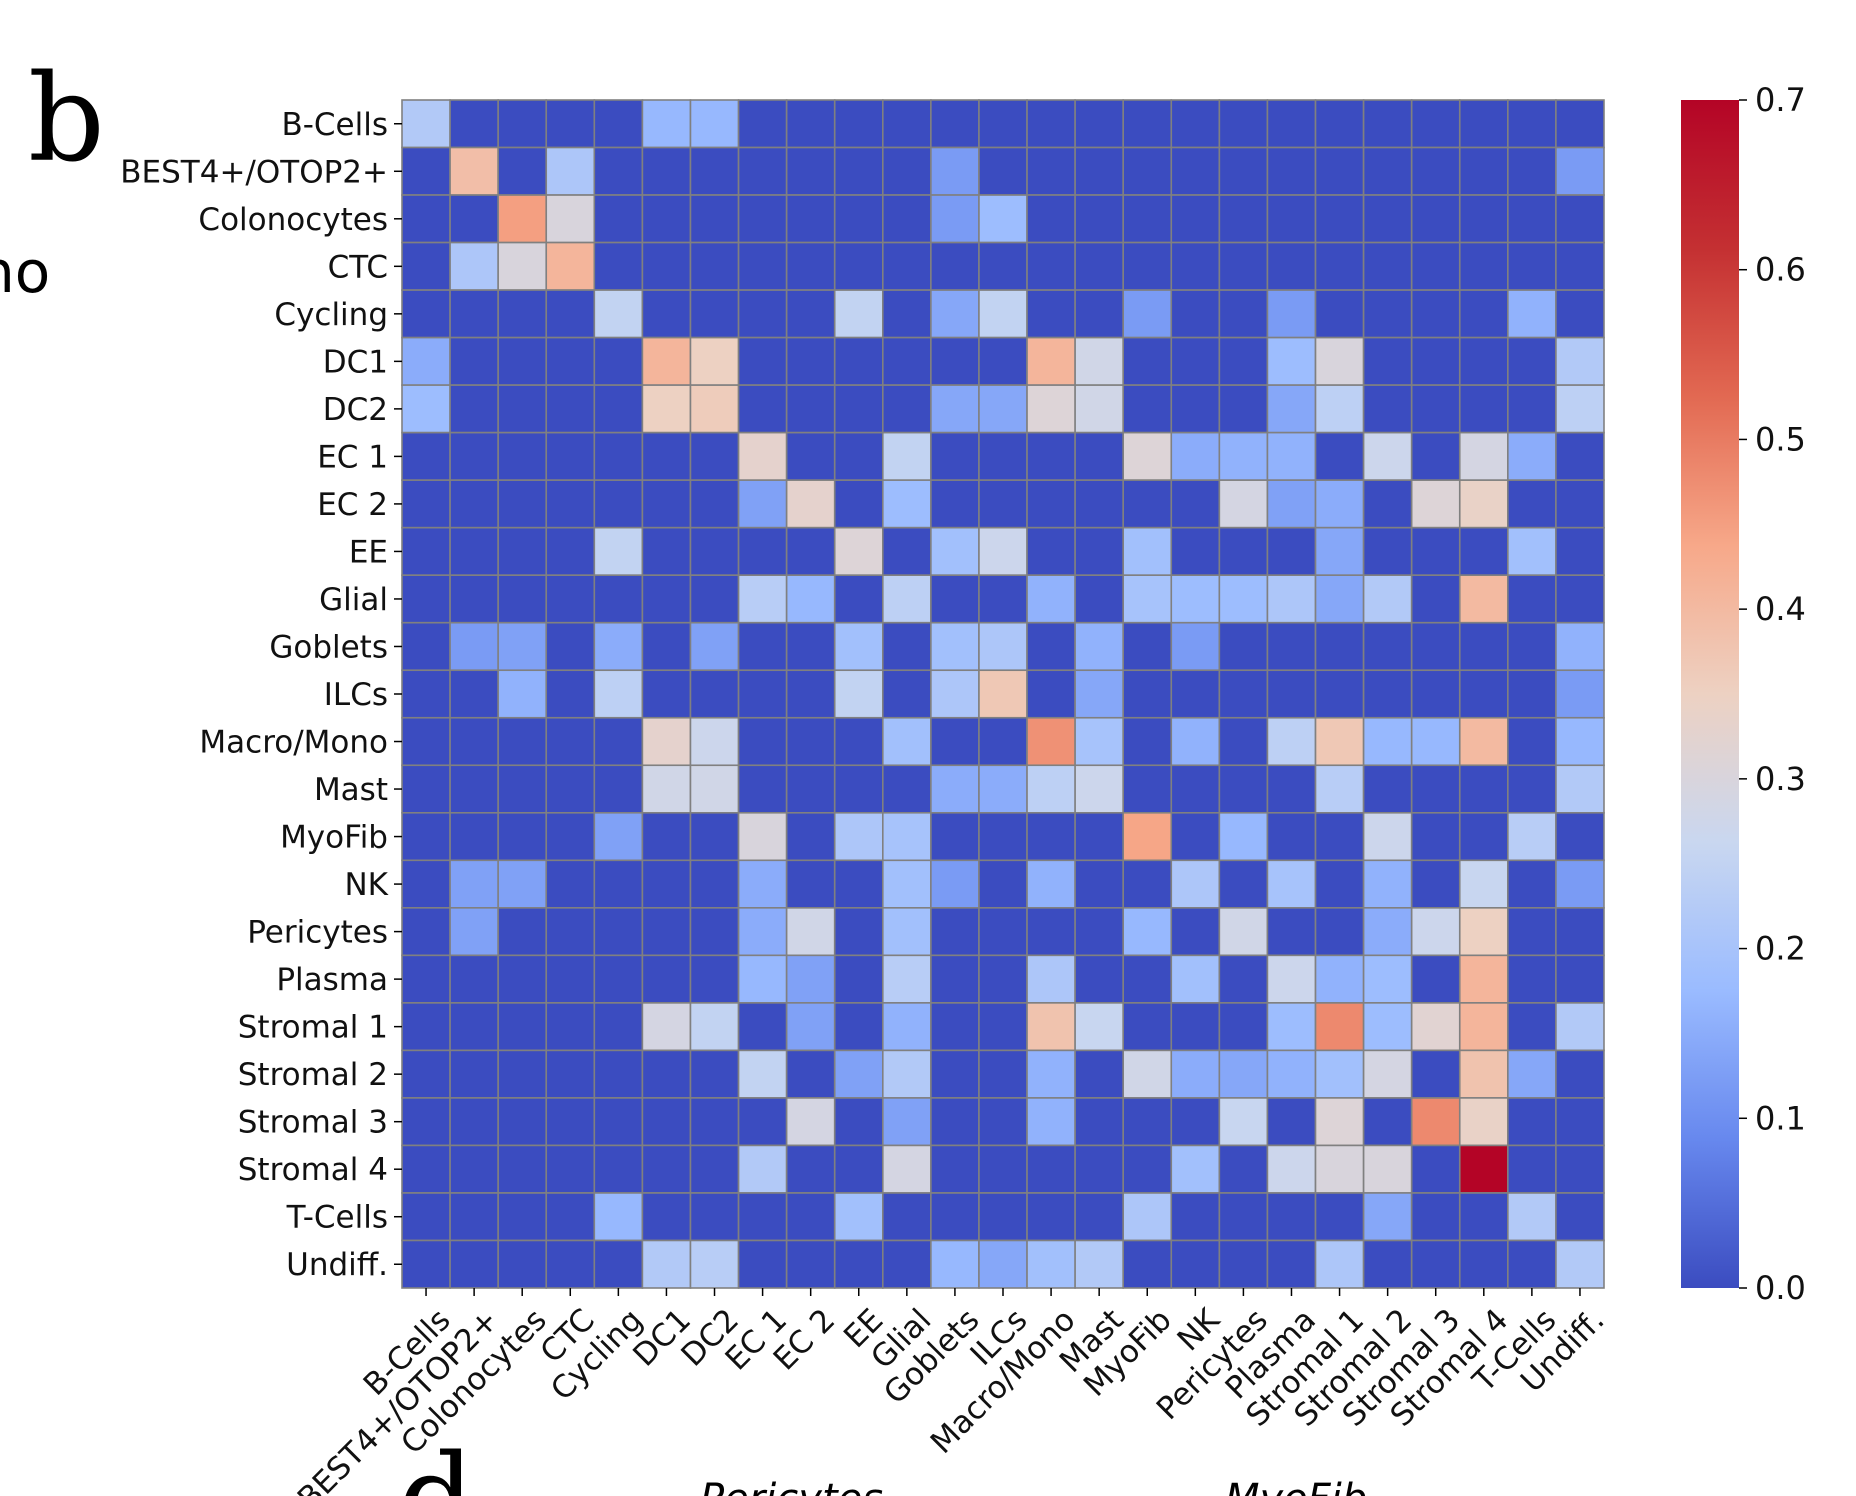 This screenshot has height=1496, width=1856. Describe the element at coordinates (351, 790) in the screenshot. I see `y-tick-label: Mast` at that location.